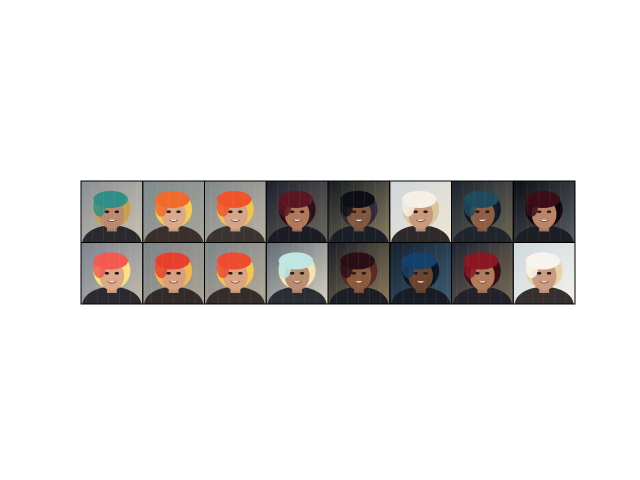  Describe the element at coordinates (112, 212) in the screenshot. I see `sample-image-r1-c1` at that location.